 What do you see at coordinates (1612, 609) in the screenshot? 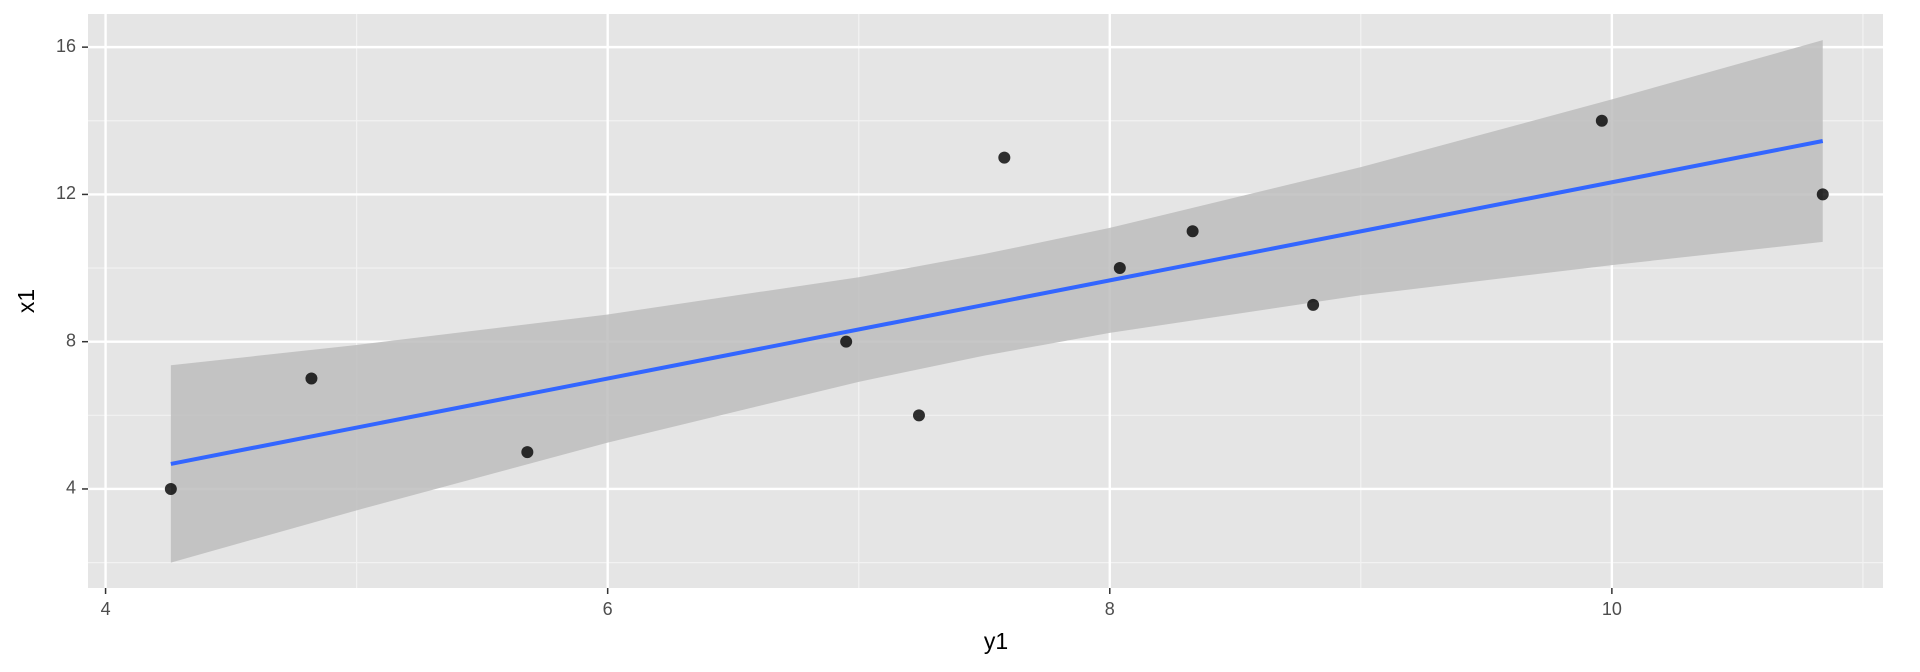
I see `x-tick-label: 10` at bounding box center [1612, 609].